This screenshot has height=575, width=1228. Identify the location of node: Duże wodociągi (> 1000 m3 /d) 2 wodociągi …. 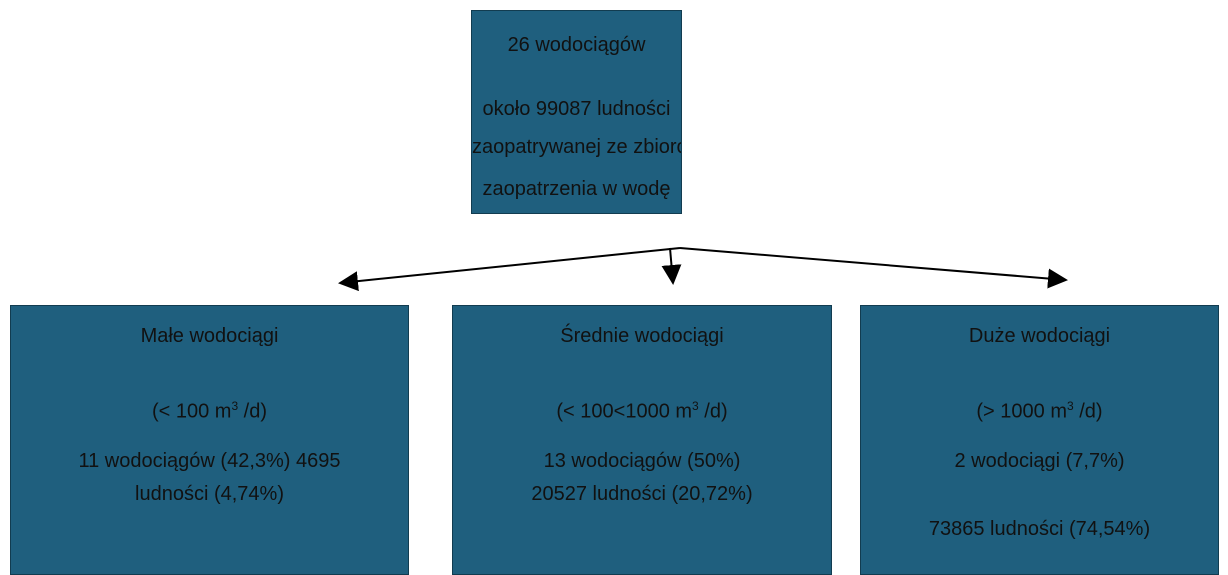
(1039, 440).